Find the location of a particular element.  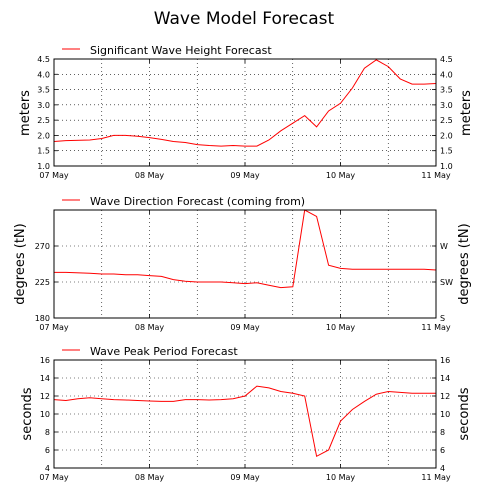

y-tick-label-left: 8 is located at coordinates (47, 432).